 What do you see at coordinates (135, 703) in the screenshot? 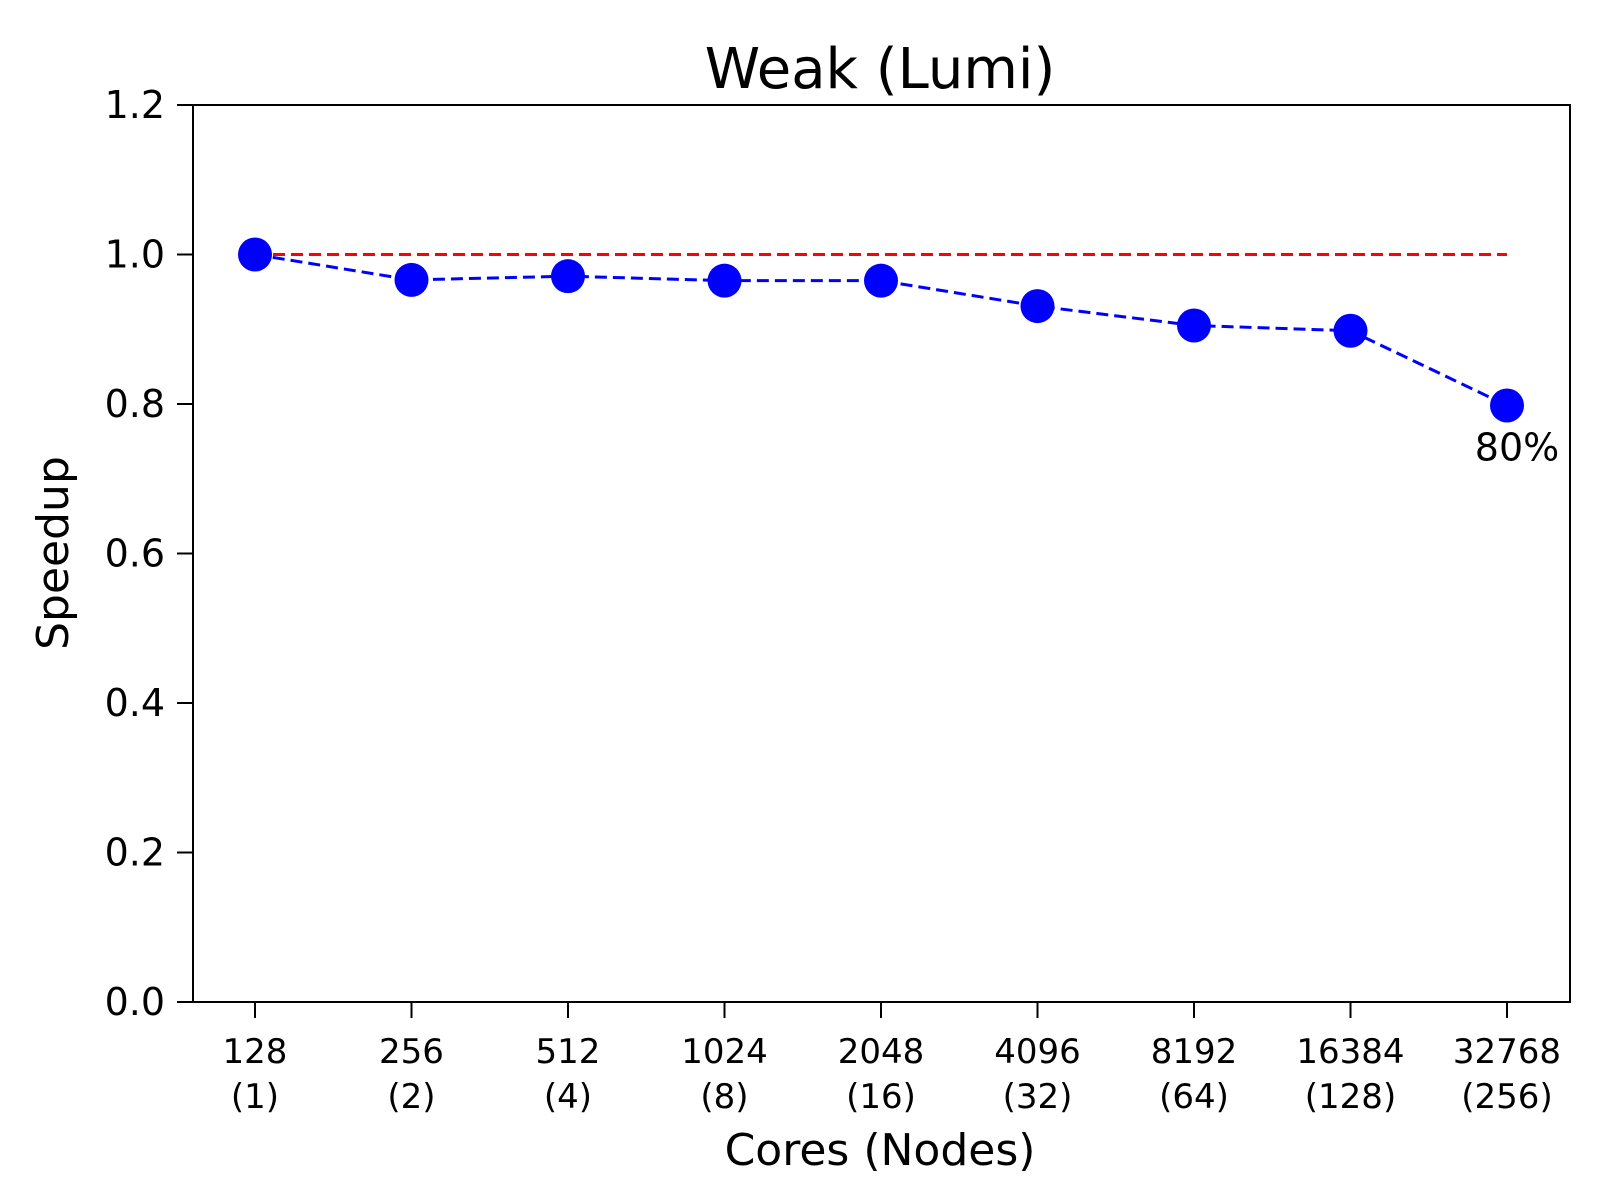
I see `y-tick-label: 0.4` at bounding box center [135, 703].